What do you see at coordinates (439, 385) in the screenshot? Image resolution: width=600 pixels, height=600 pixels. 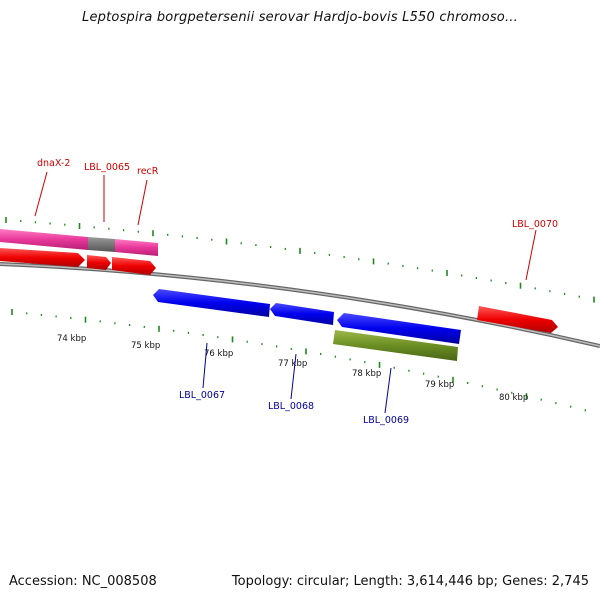 I see `kbp-label-79: 79 kbp` at bounding box center [439, 385].